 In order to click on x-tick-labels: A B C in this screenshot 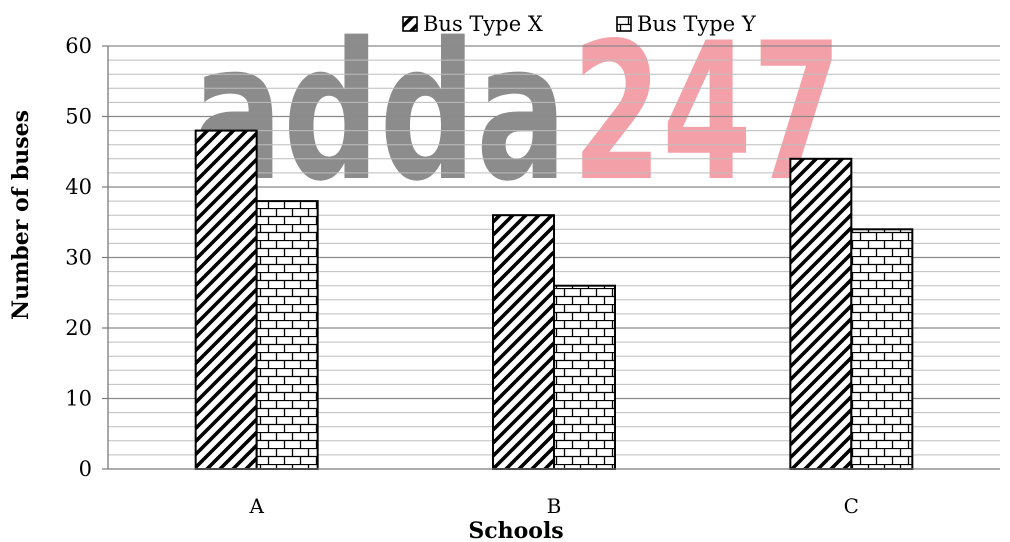, I will do `click(553, 506)`.